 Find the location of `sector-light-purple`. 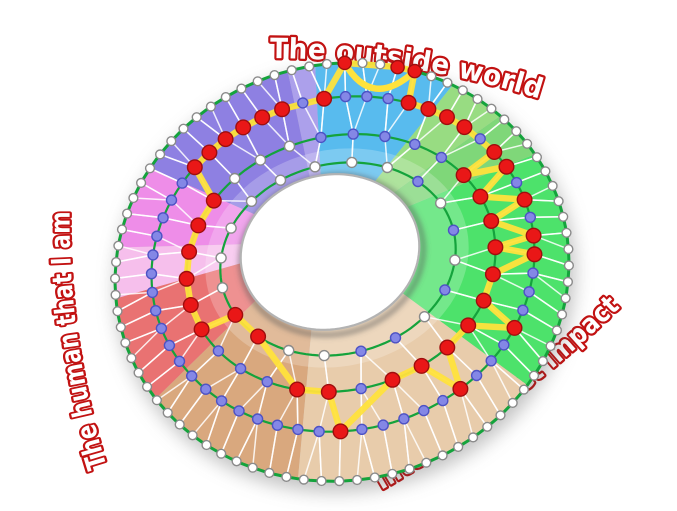

sector-light-purple is located at coordinates (304, 121).